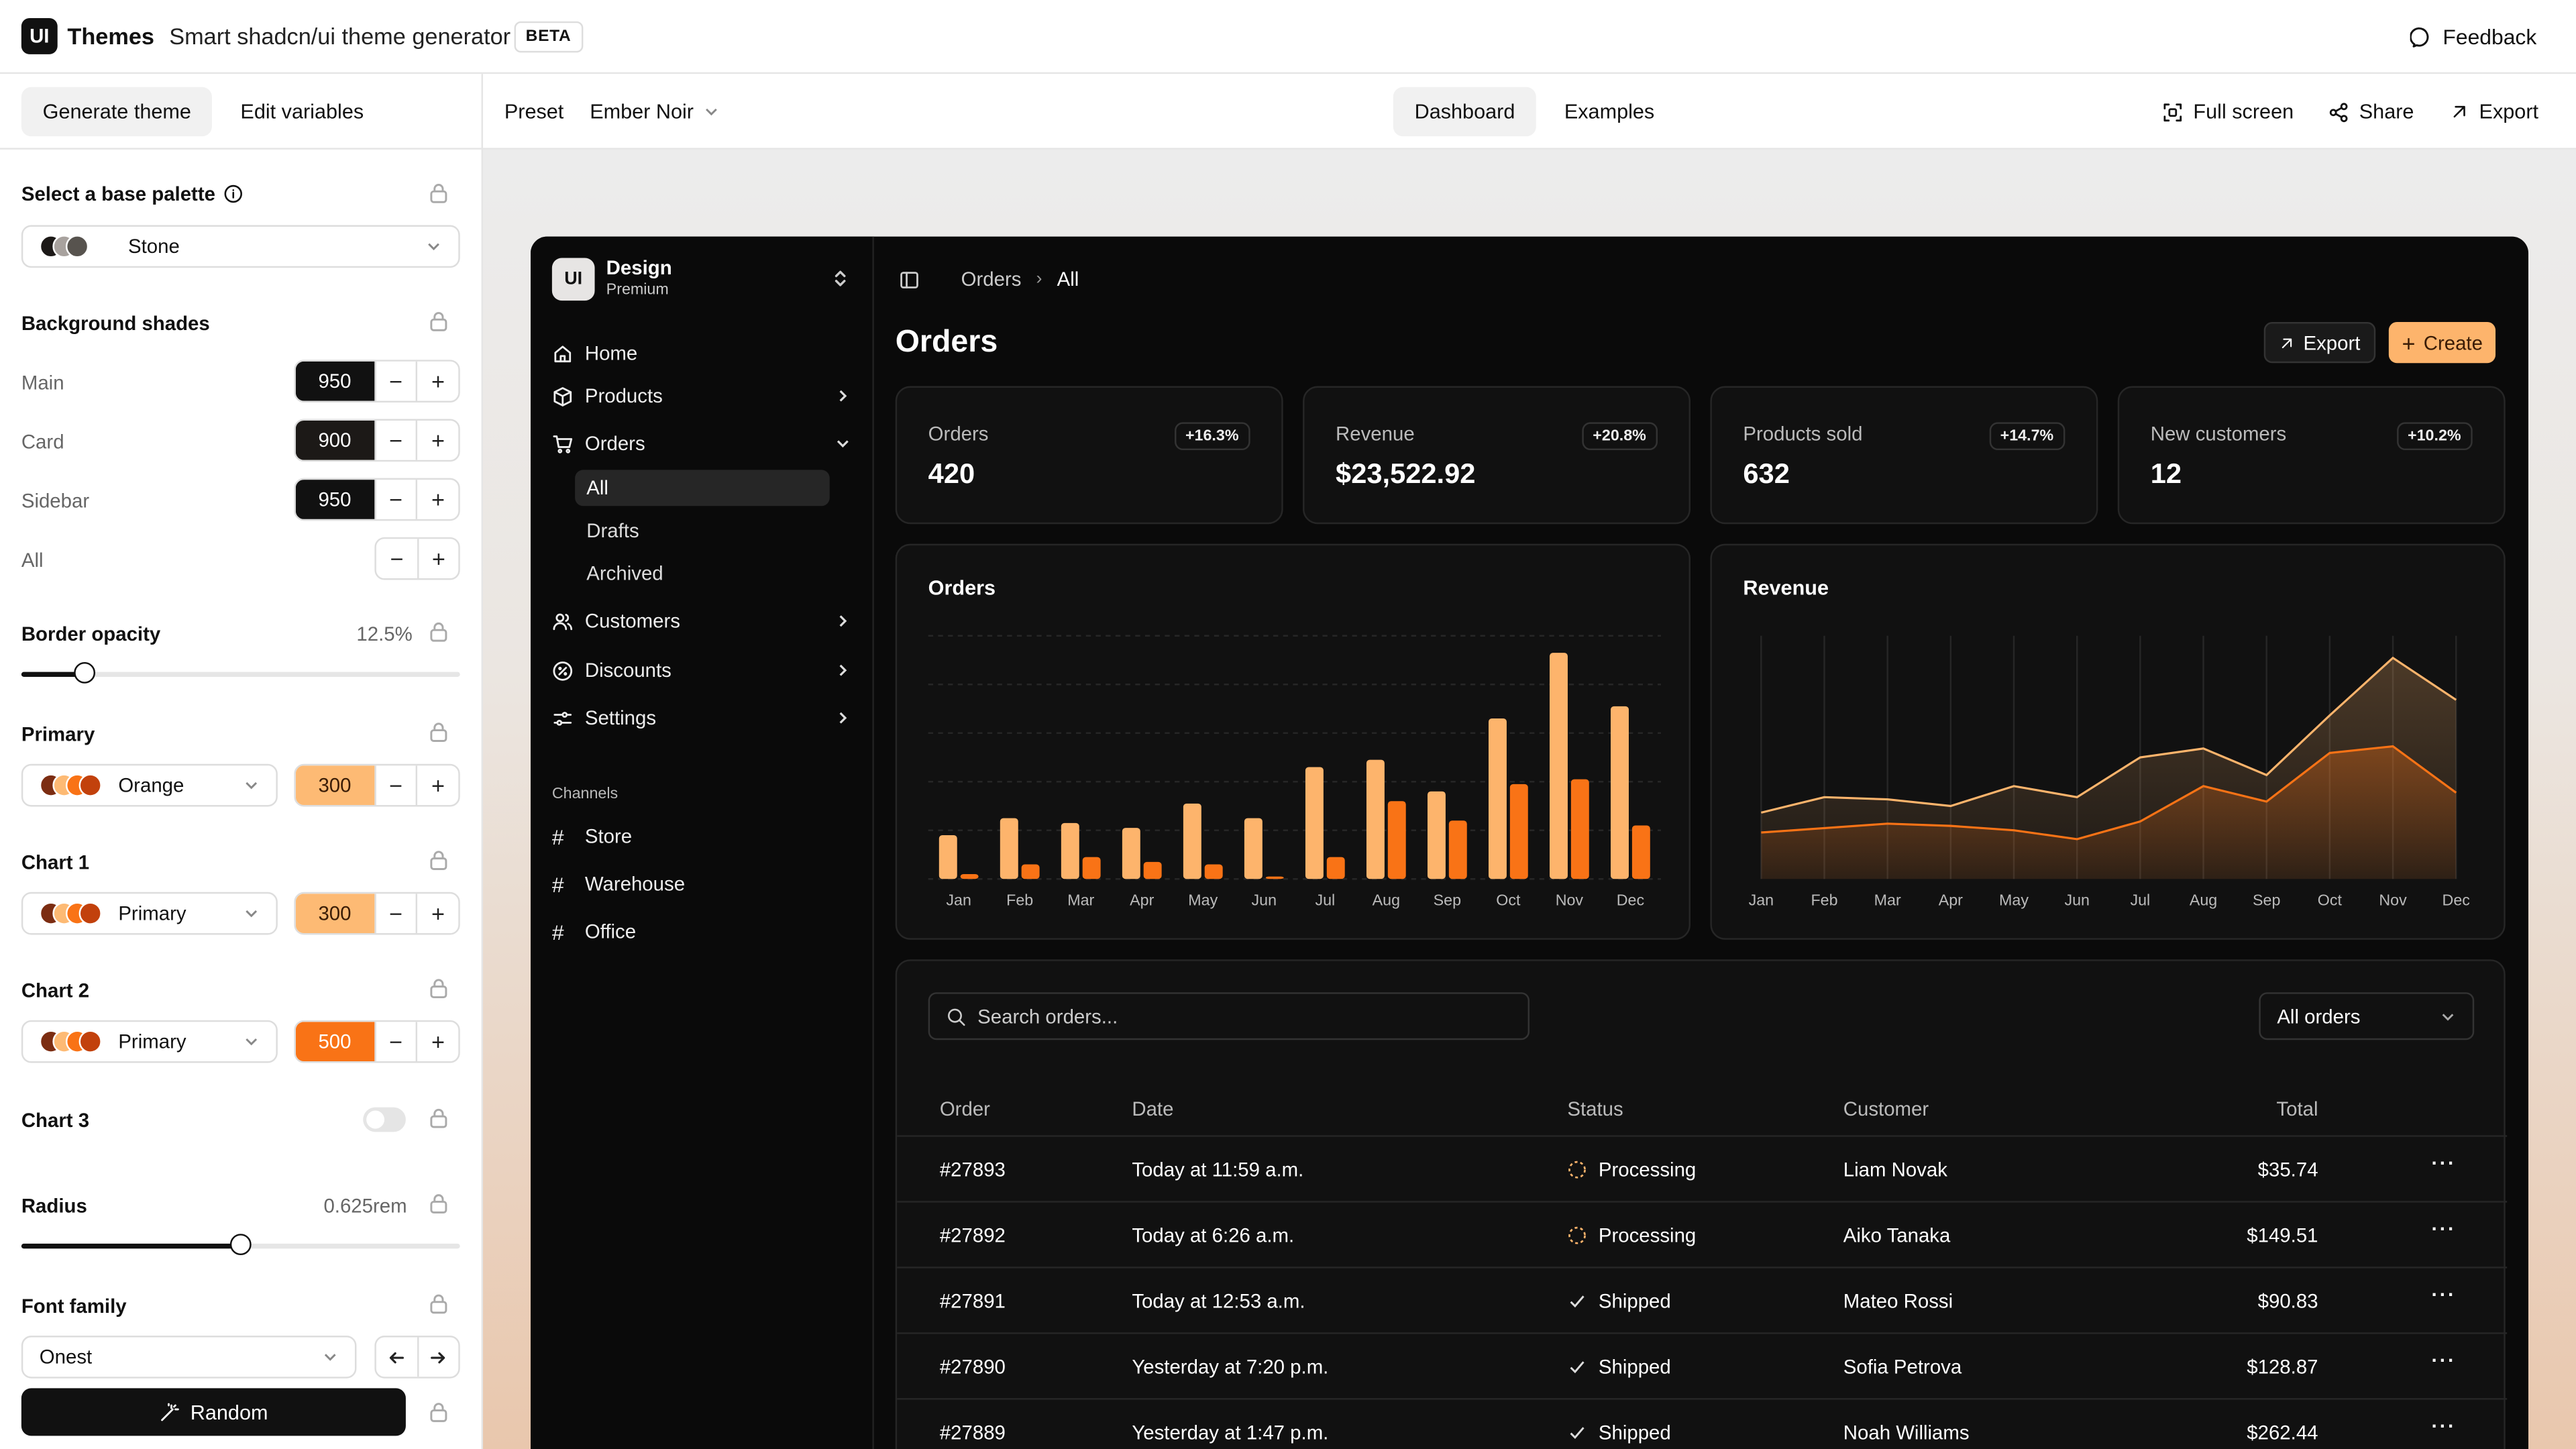  I want to click on feedback-button: Feedback, so click(2473, 37).